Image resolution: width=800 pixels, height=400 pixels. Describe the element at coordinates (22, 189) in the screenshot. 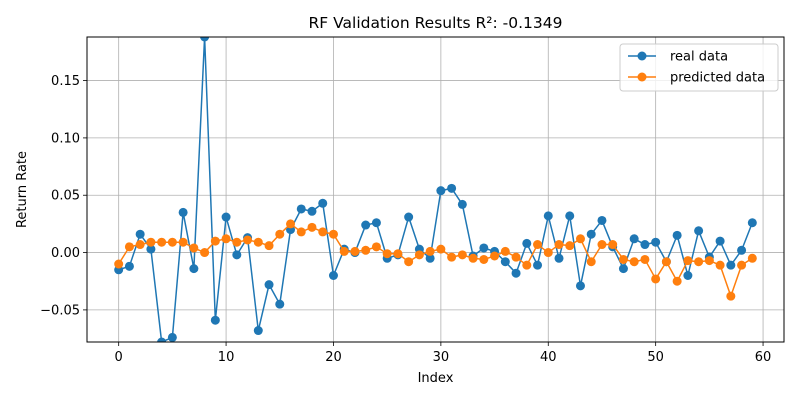

I see `y-axis-label: Return Rate` at that location.